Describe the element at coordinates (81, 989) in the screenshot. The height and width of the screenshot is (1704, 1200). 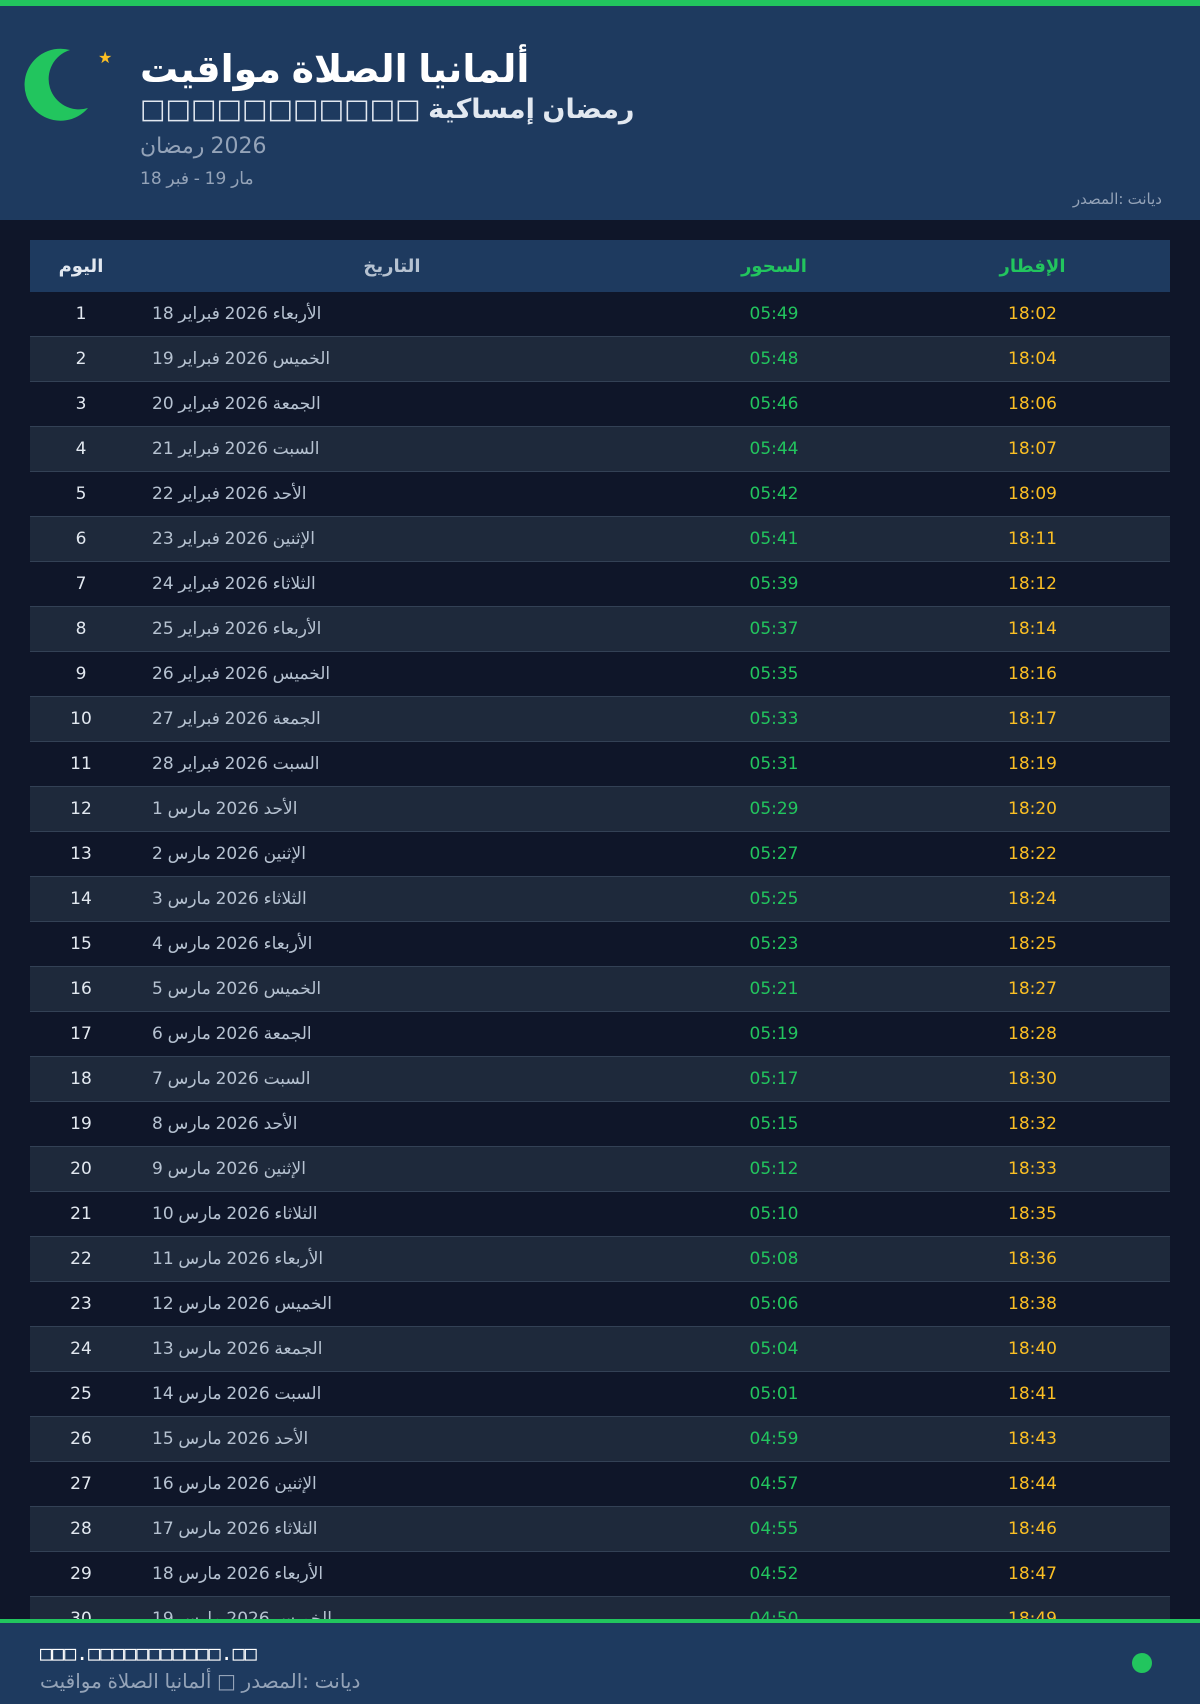
I see `day-cell: 16` at that location.